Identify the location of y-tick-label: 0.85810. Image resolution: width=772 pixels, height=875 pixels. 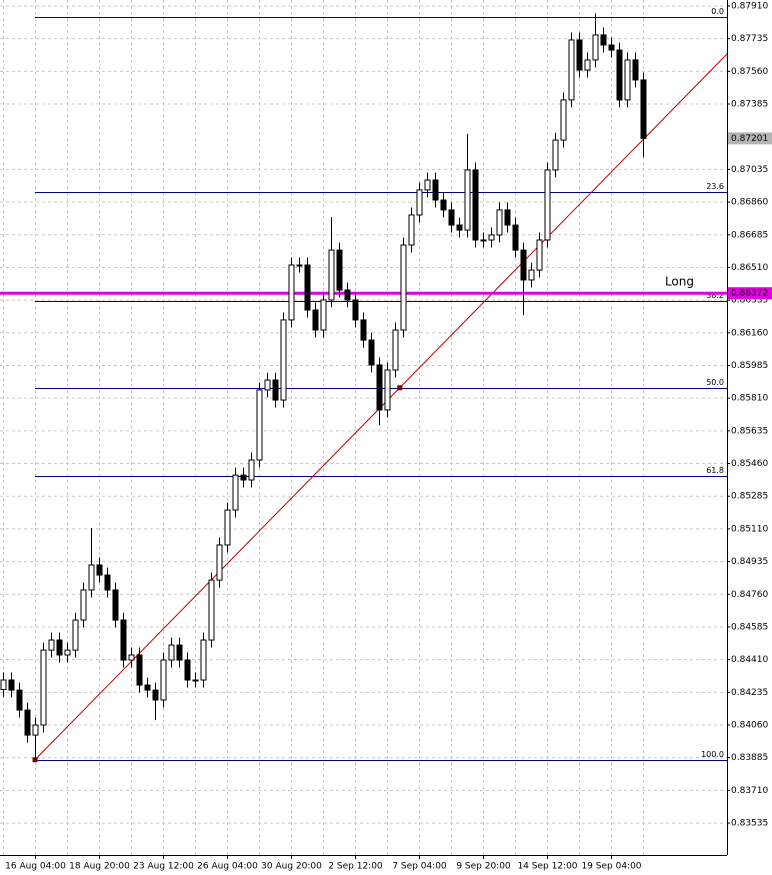
(749, 399).